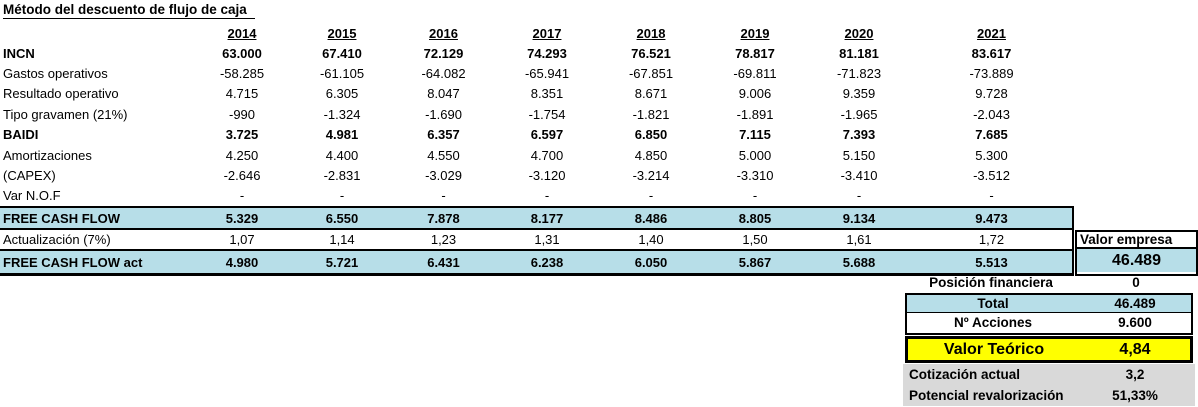 Image resolution: width=1198 pixels, height=407 pixels. I want to click on cell: 1,50, so click(755, 240).